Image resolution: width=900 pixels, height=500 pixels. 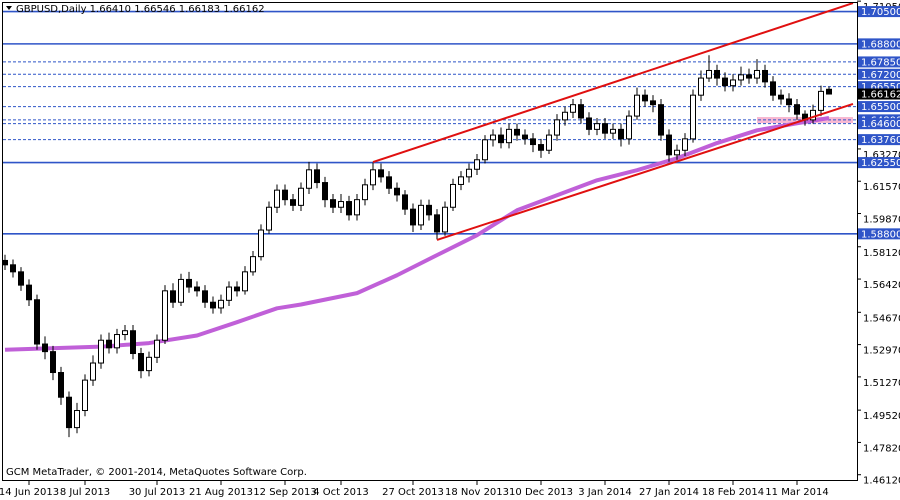 I want to click on y-tick-label: 1.54670, so click(x=881, y=318).